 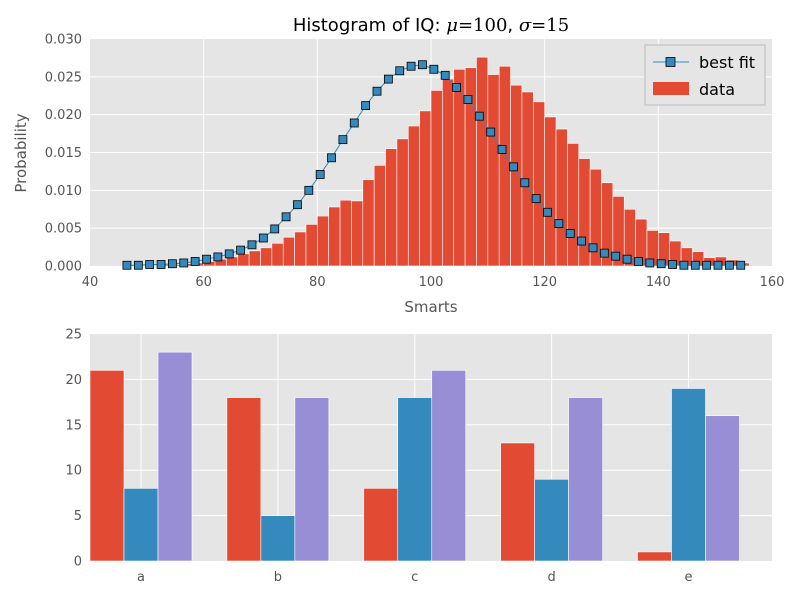 I want to click on histogram-legend: best fit data, so click(x=705, y=75).